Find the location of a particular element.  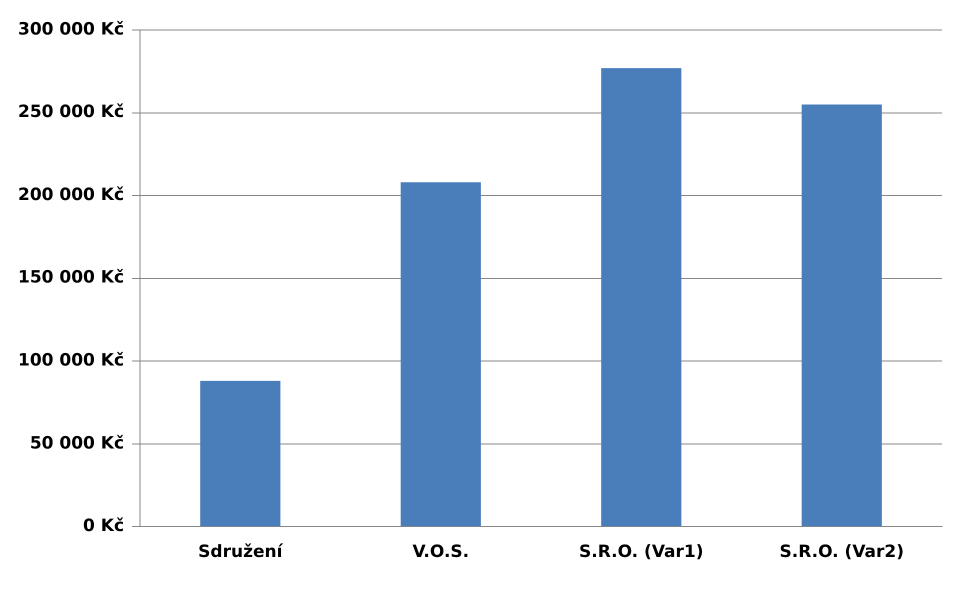

y-tick-label: 50 000 Kč is located at coordinates (77, 443).